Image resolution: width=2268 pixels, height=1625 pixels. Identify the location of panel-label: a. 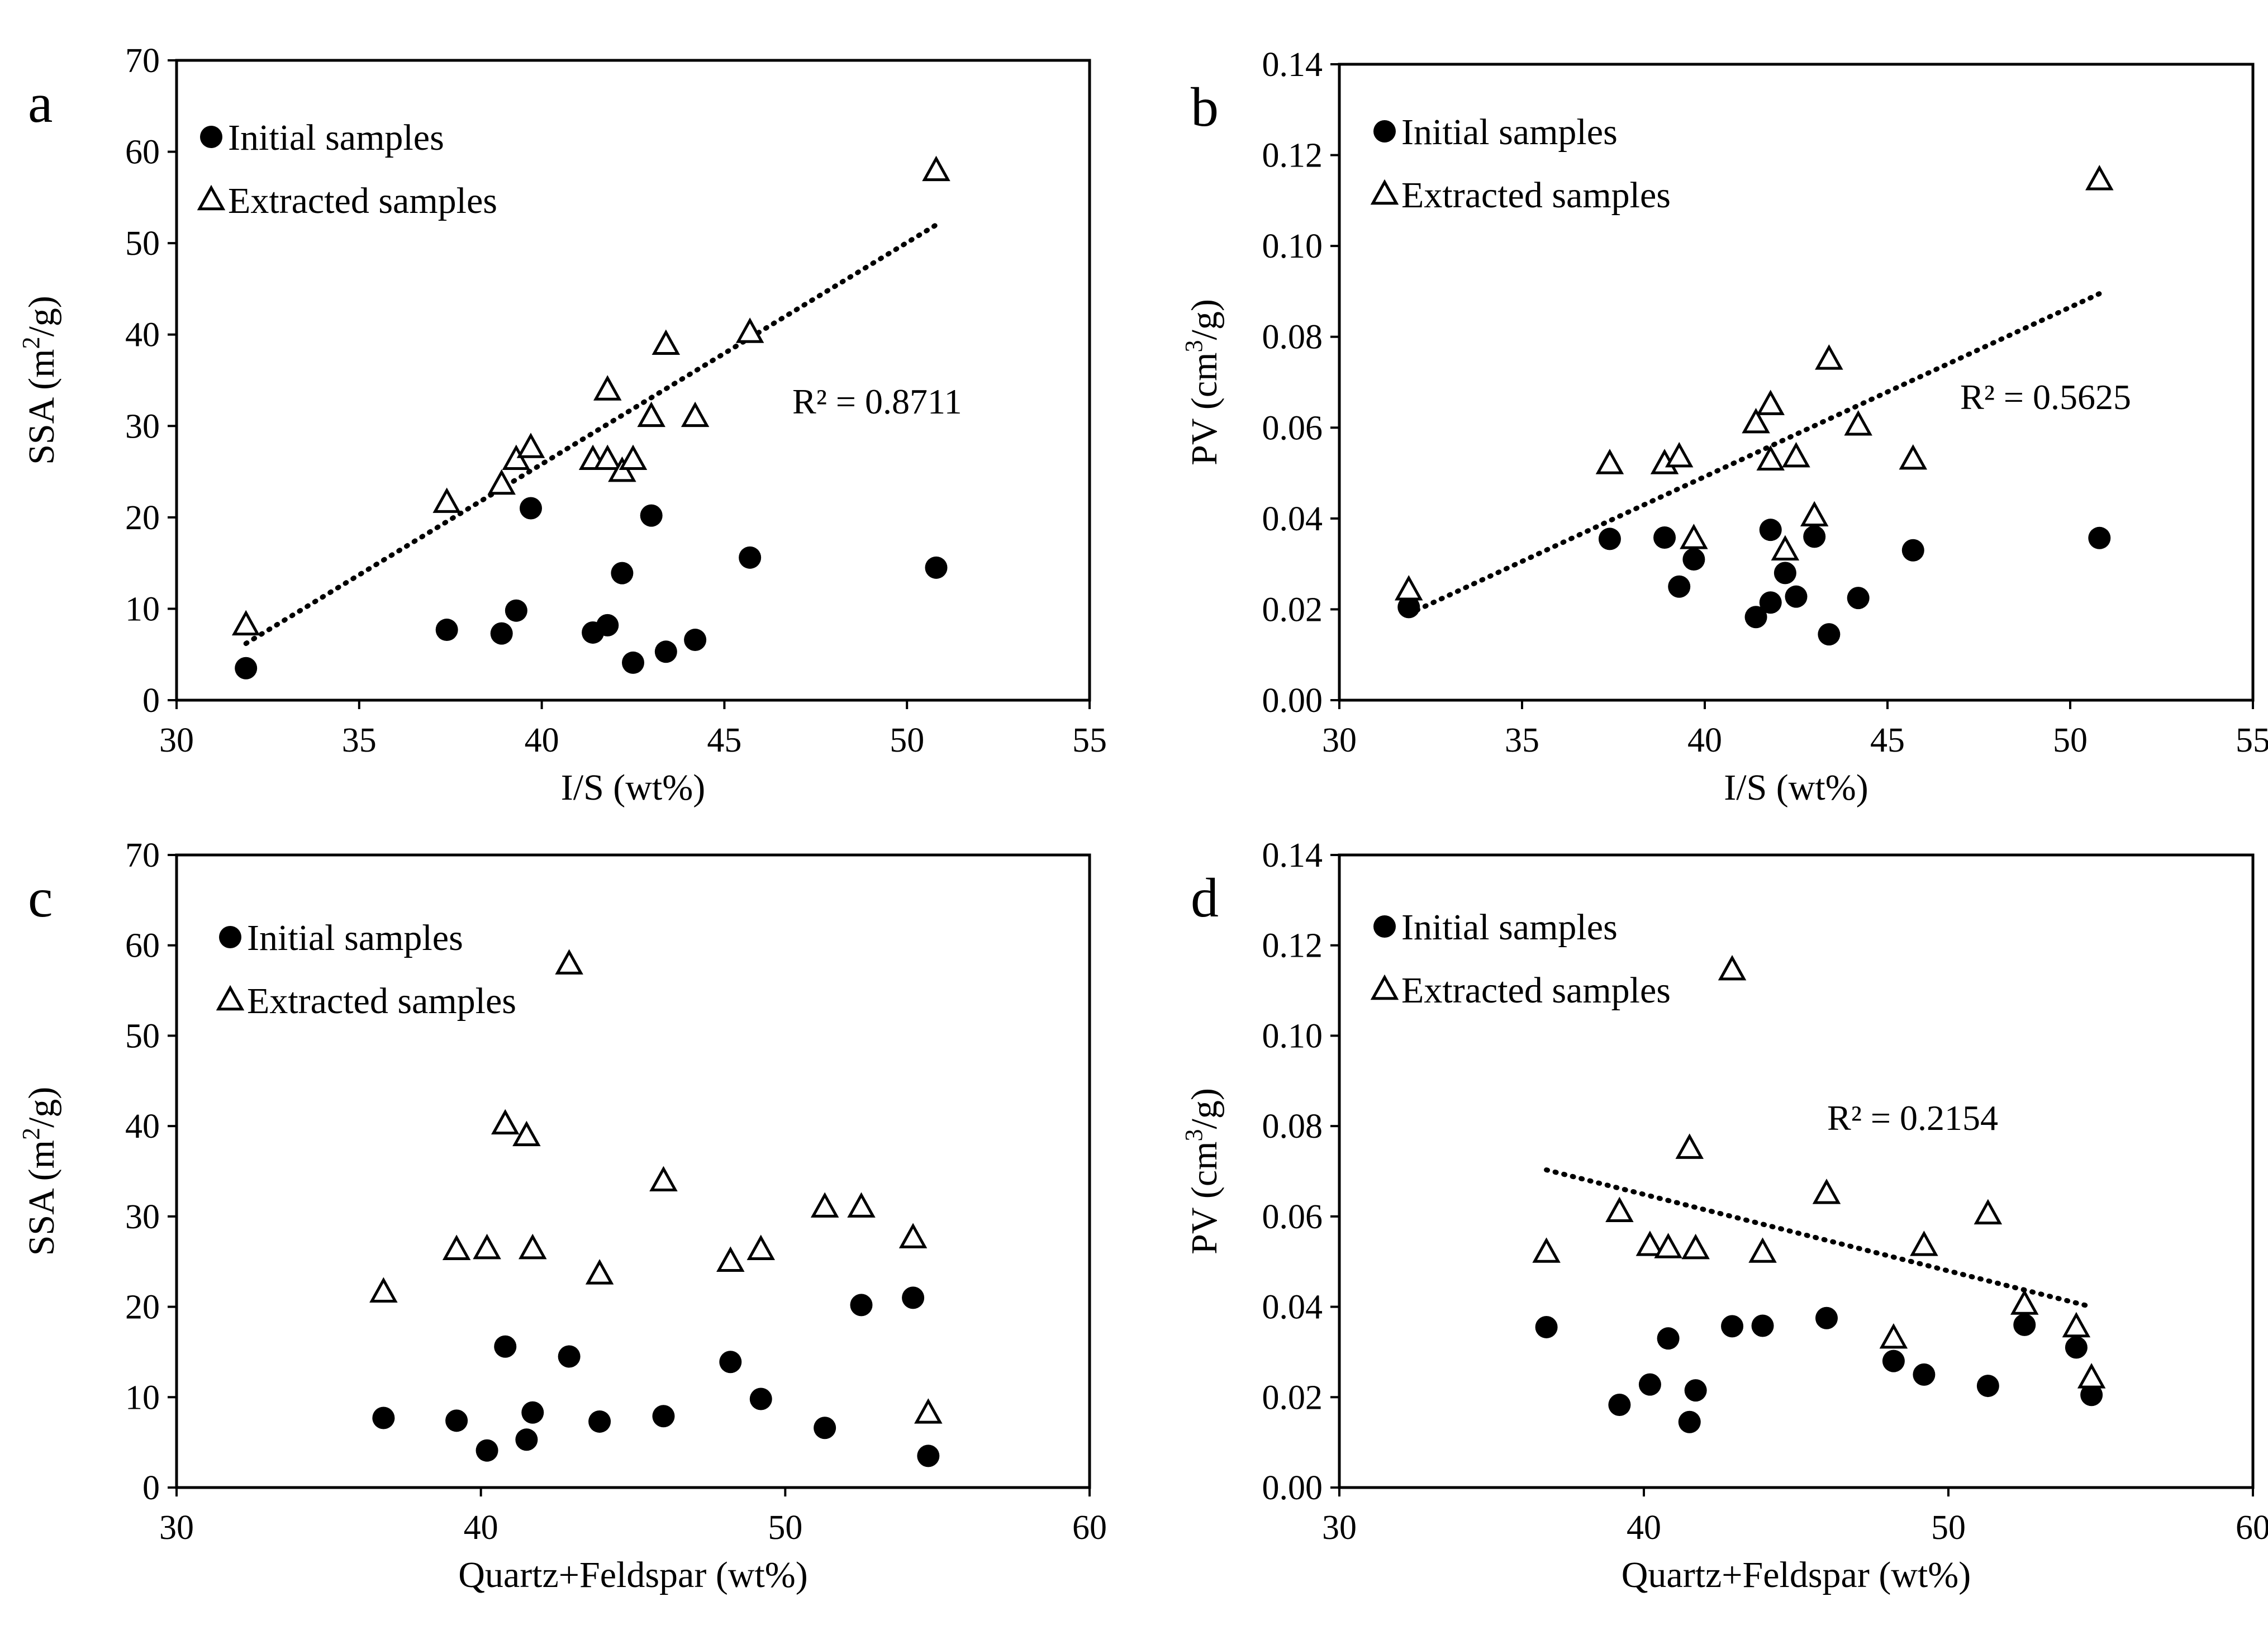
(40, 103).